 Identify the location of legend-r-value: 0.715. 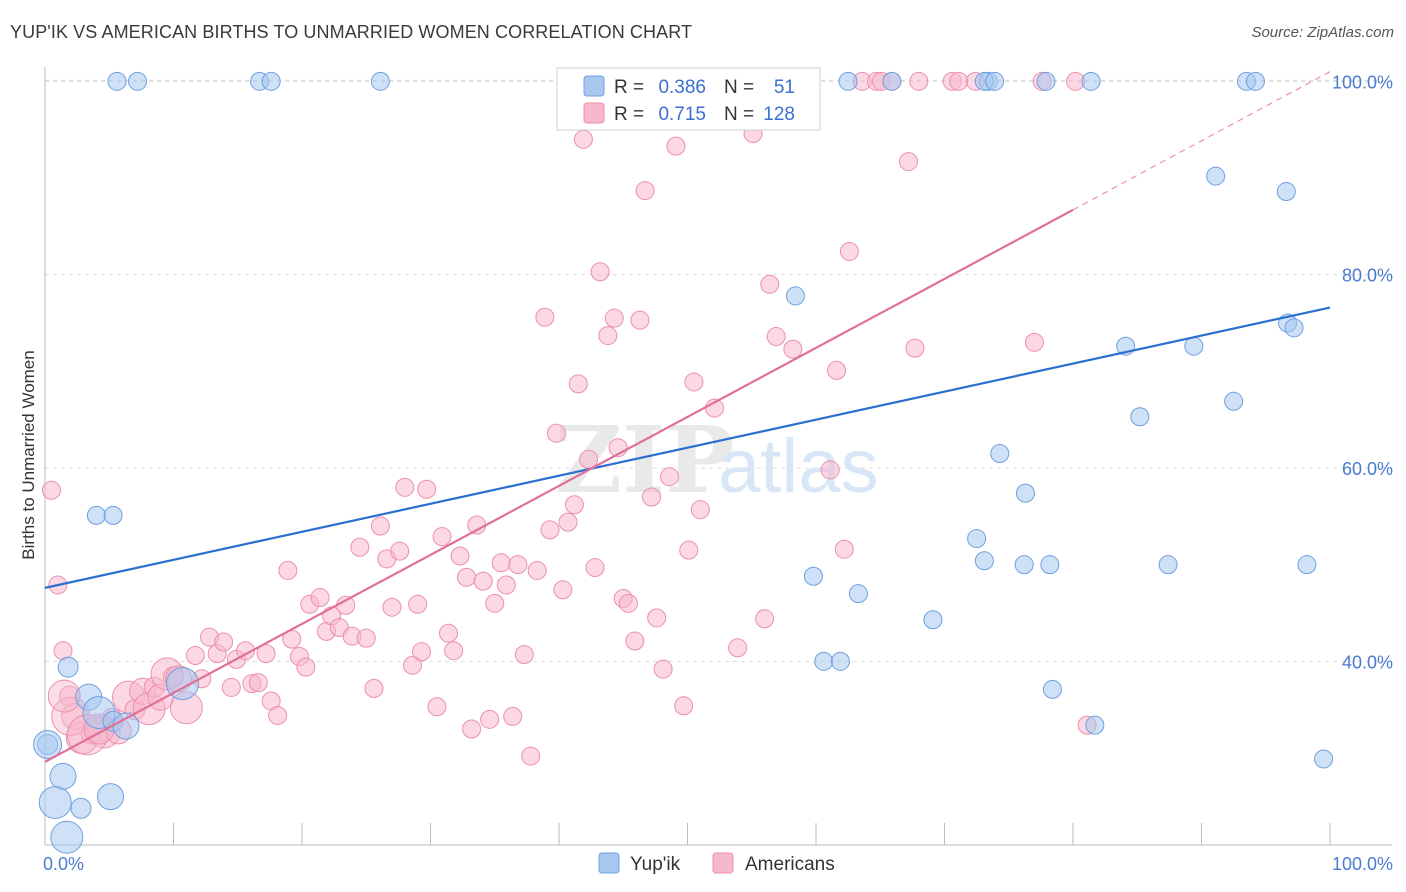
(682, 114).